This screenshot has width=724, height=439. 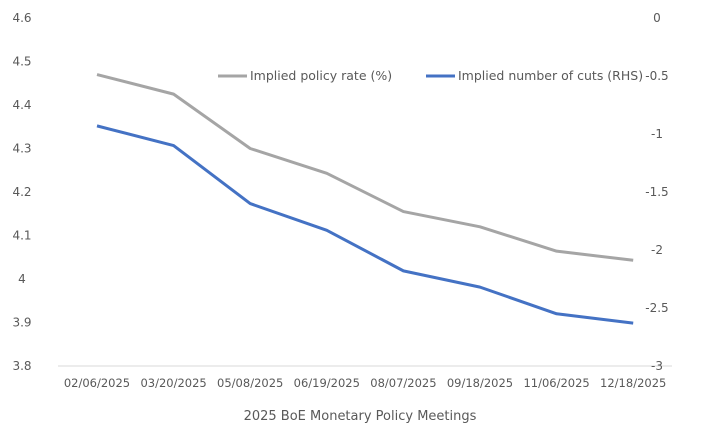 I want to click on y-tick-label: 4.3, so click(x=21, y=149).